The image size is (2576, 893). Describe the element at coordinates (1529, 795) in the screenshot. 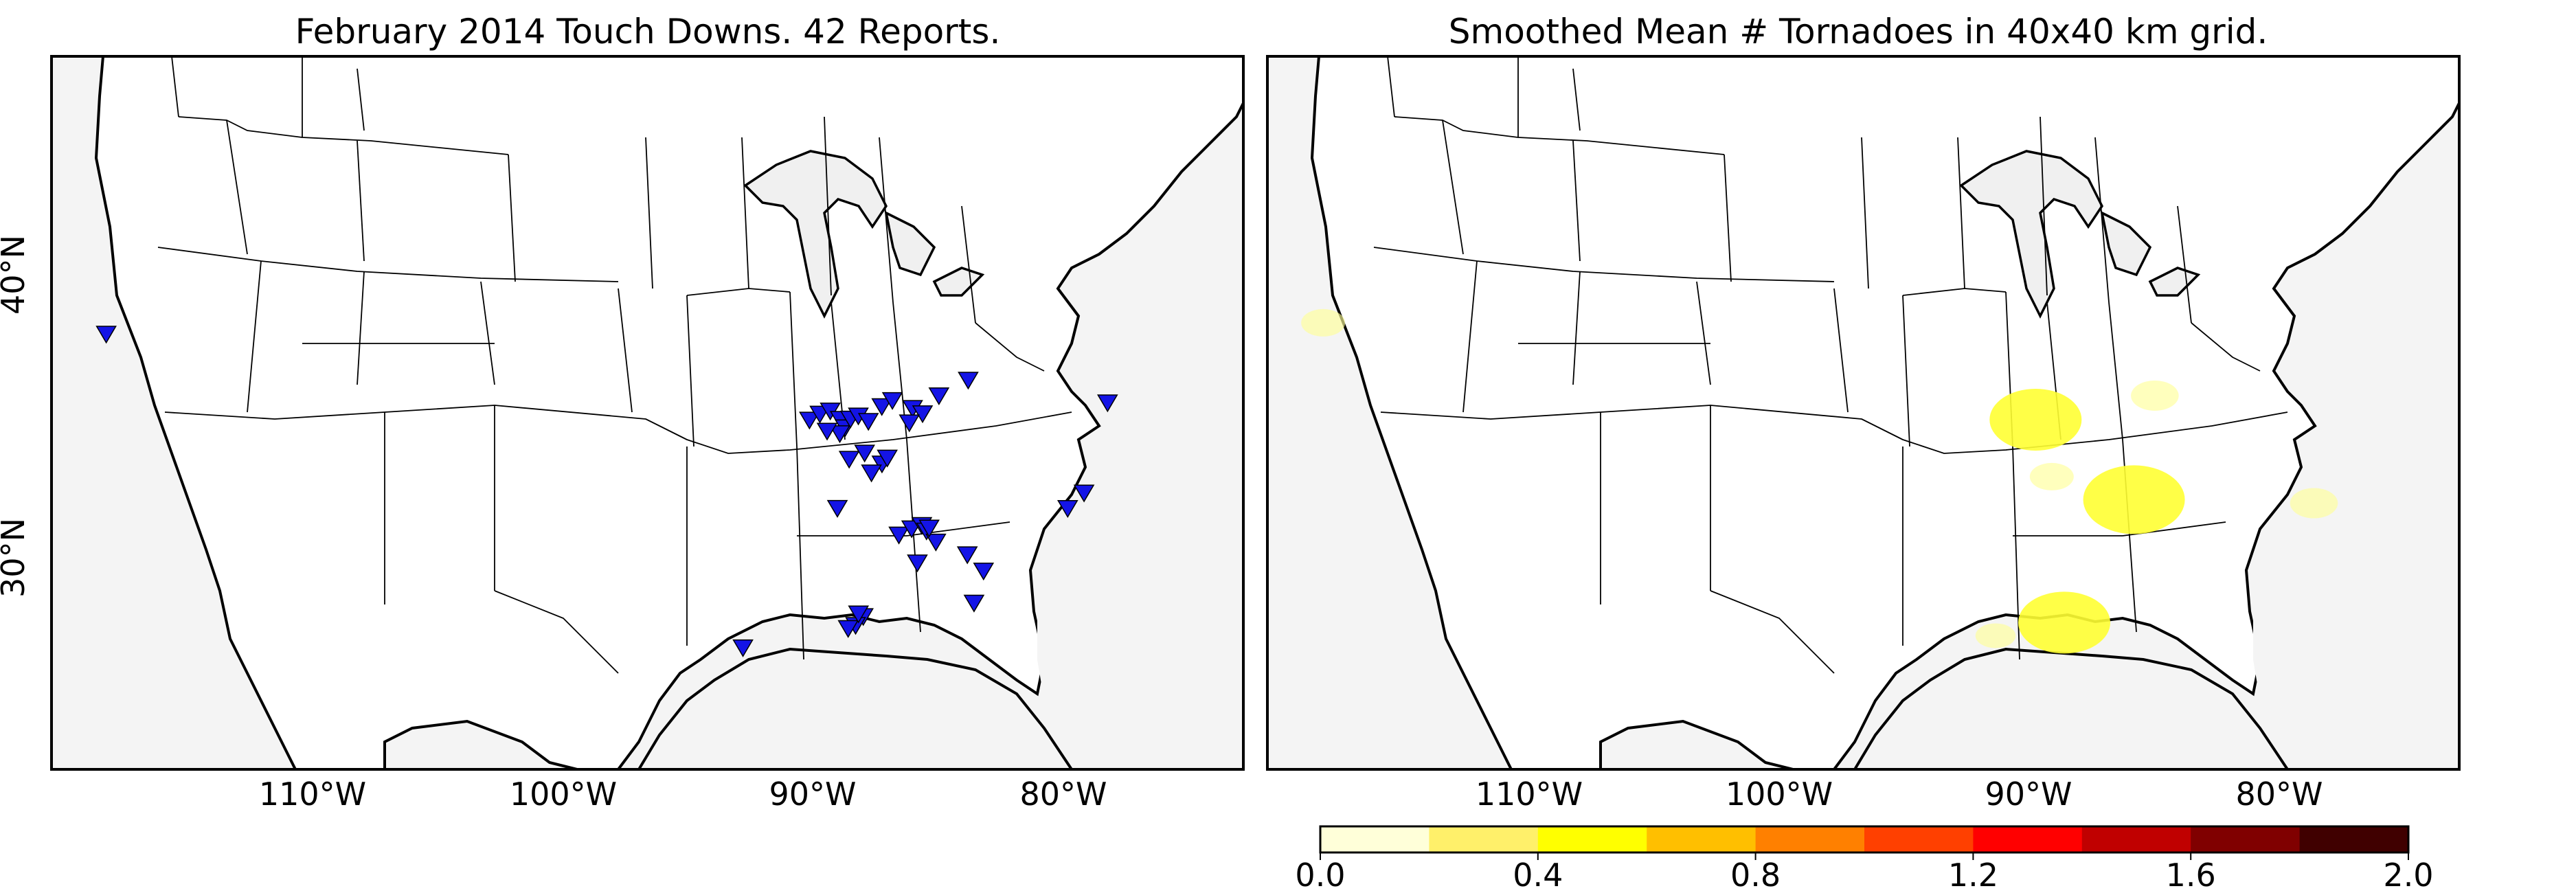

I see `lon-label-110w-right: 110°W` at that location.